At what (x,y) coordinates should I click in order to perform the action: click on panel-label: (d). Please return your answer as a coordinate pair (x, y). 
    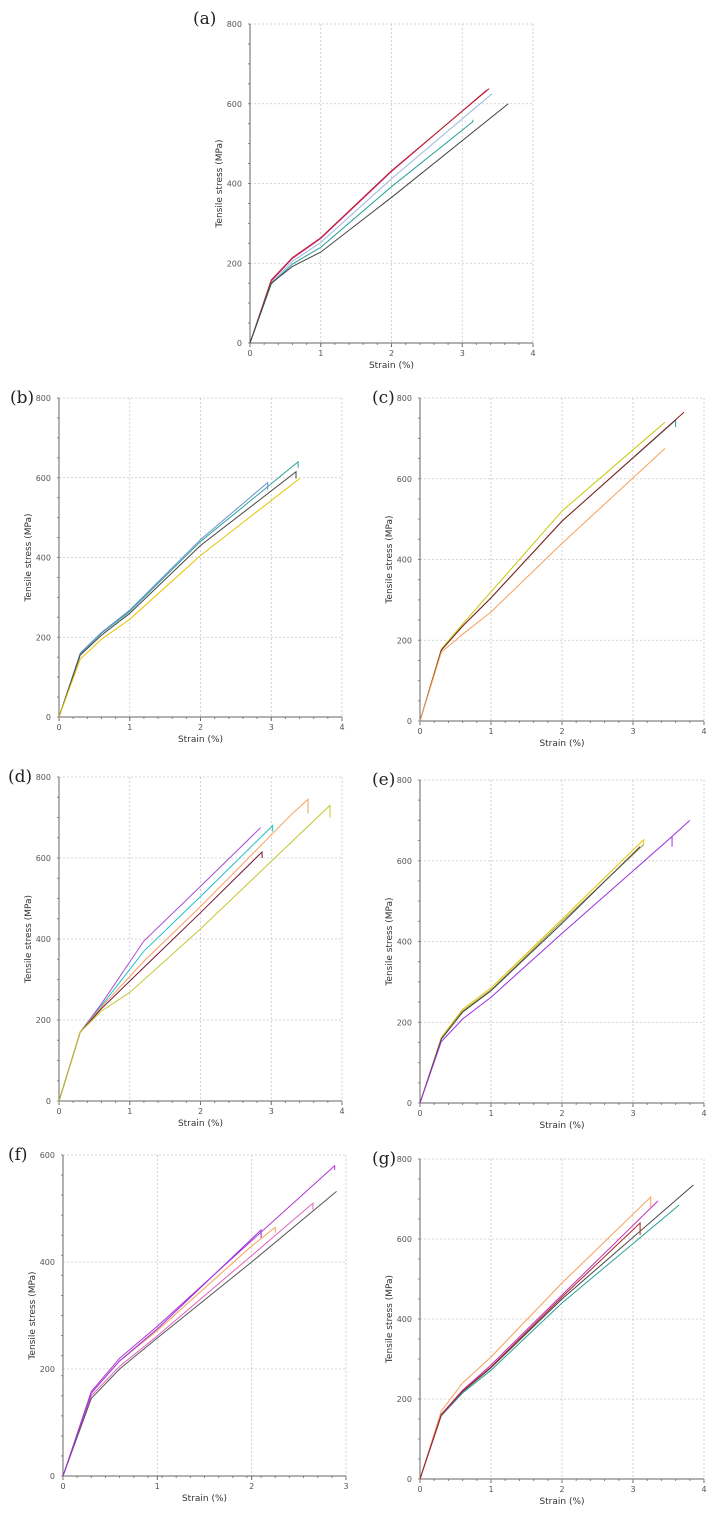
    Looking at the image, I should click on (20, 777).